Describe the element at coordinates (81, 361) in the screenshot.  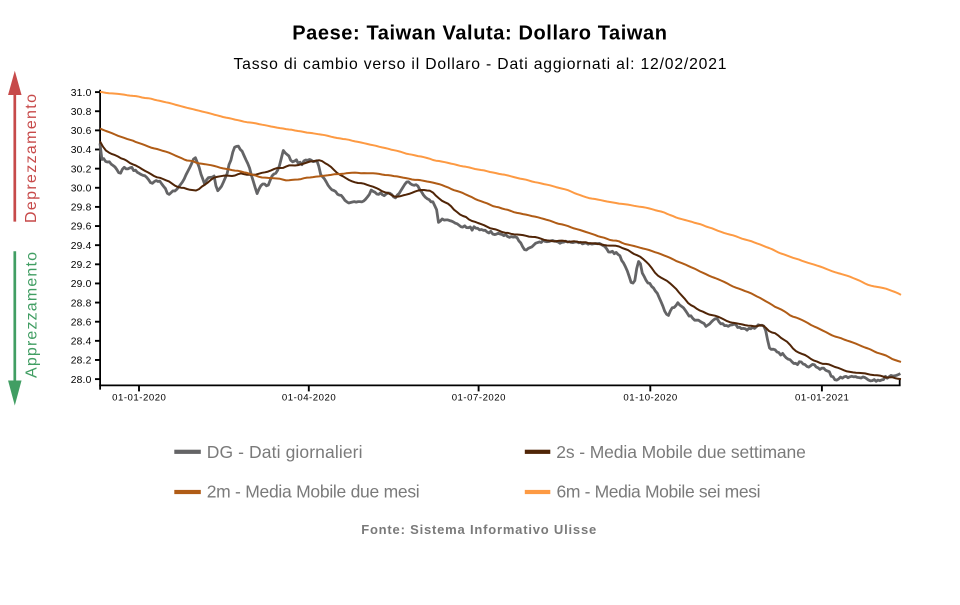
I see `svg-text: 28.2` at that location.